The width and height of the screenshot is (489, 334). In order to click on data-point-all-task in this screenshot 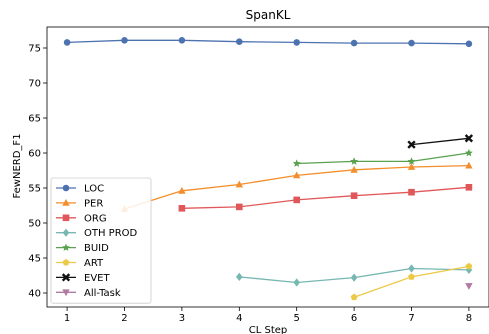, I will do `click(469, 286)`.